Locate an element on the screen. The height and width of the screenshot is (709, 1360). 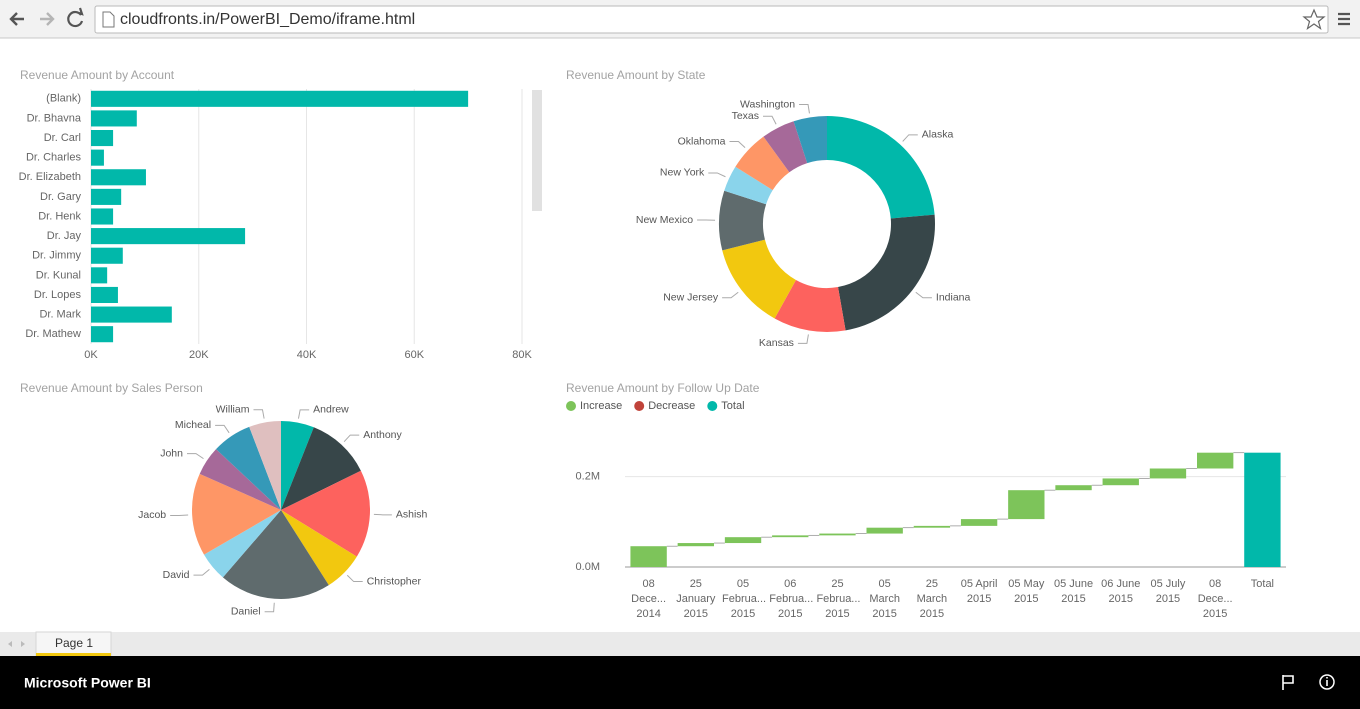
slice-label: David is located at coordinates (176, 575).